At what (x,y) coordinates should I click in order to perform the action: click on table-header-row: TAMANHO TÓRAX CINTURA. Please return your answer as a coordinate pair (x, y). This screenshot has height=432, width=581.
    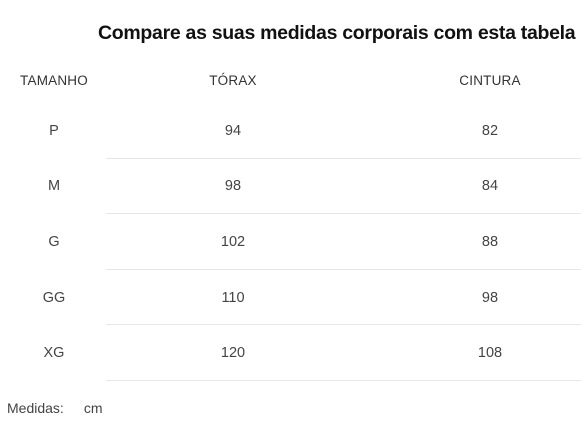
    Looking at the image, I should click on (290, 80).